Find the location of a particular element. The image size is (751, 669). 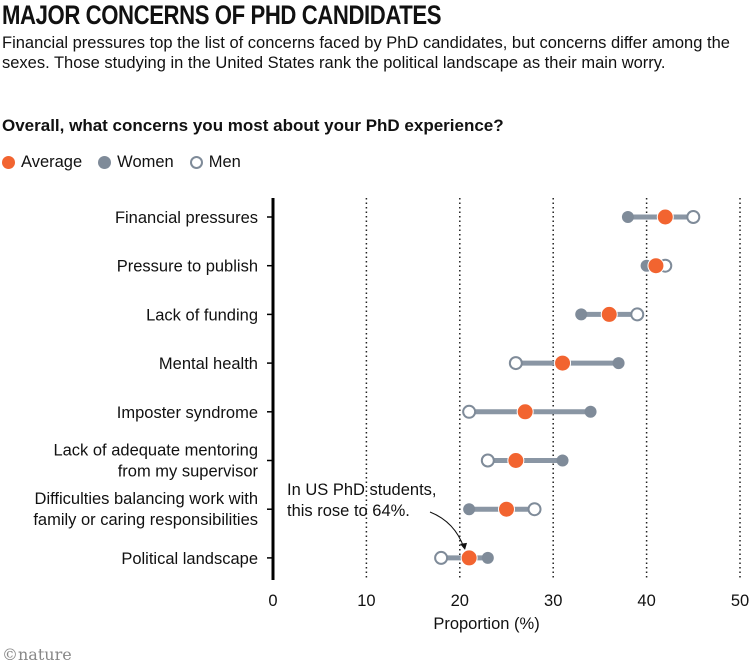

category-label: Mental health is located at coordinates (208, 364).